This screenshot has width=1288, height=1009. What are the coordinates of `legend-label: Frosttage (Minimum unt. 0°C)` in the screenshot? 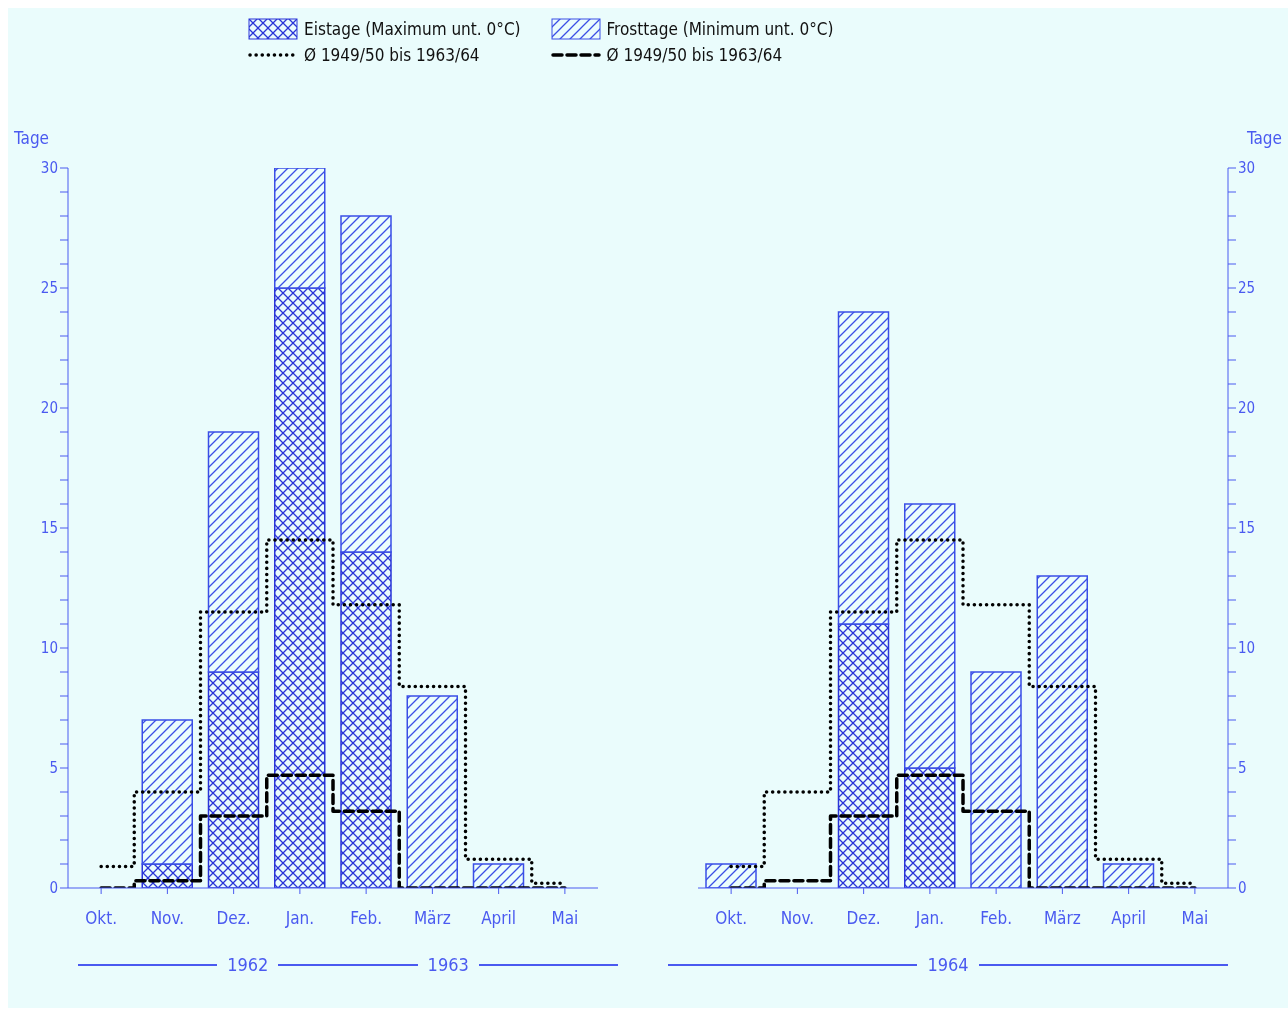 It's located at (720, 29).